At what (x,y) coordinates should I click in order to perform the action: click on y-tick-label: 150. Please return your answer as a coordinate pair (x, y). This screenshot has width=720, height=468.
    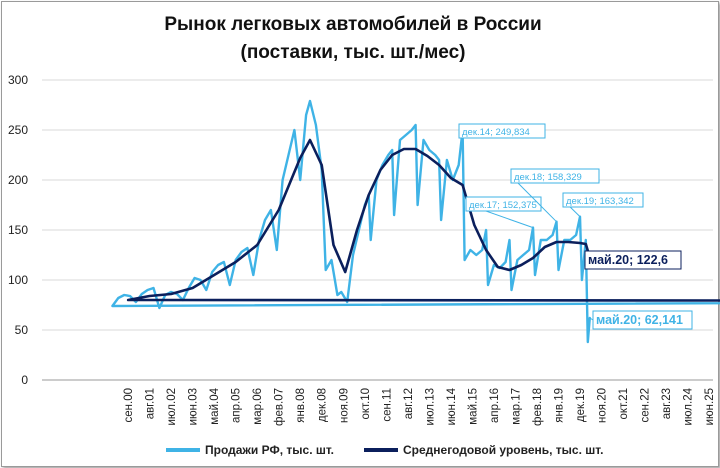
    Looking at the image, I should click on (18, 230).